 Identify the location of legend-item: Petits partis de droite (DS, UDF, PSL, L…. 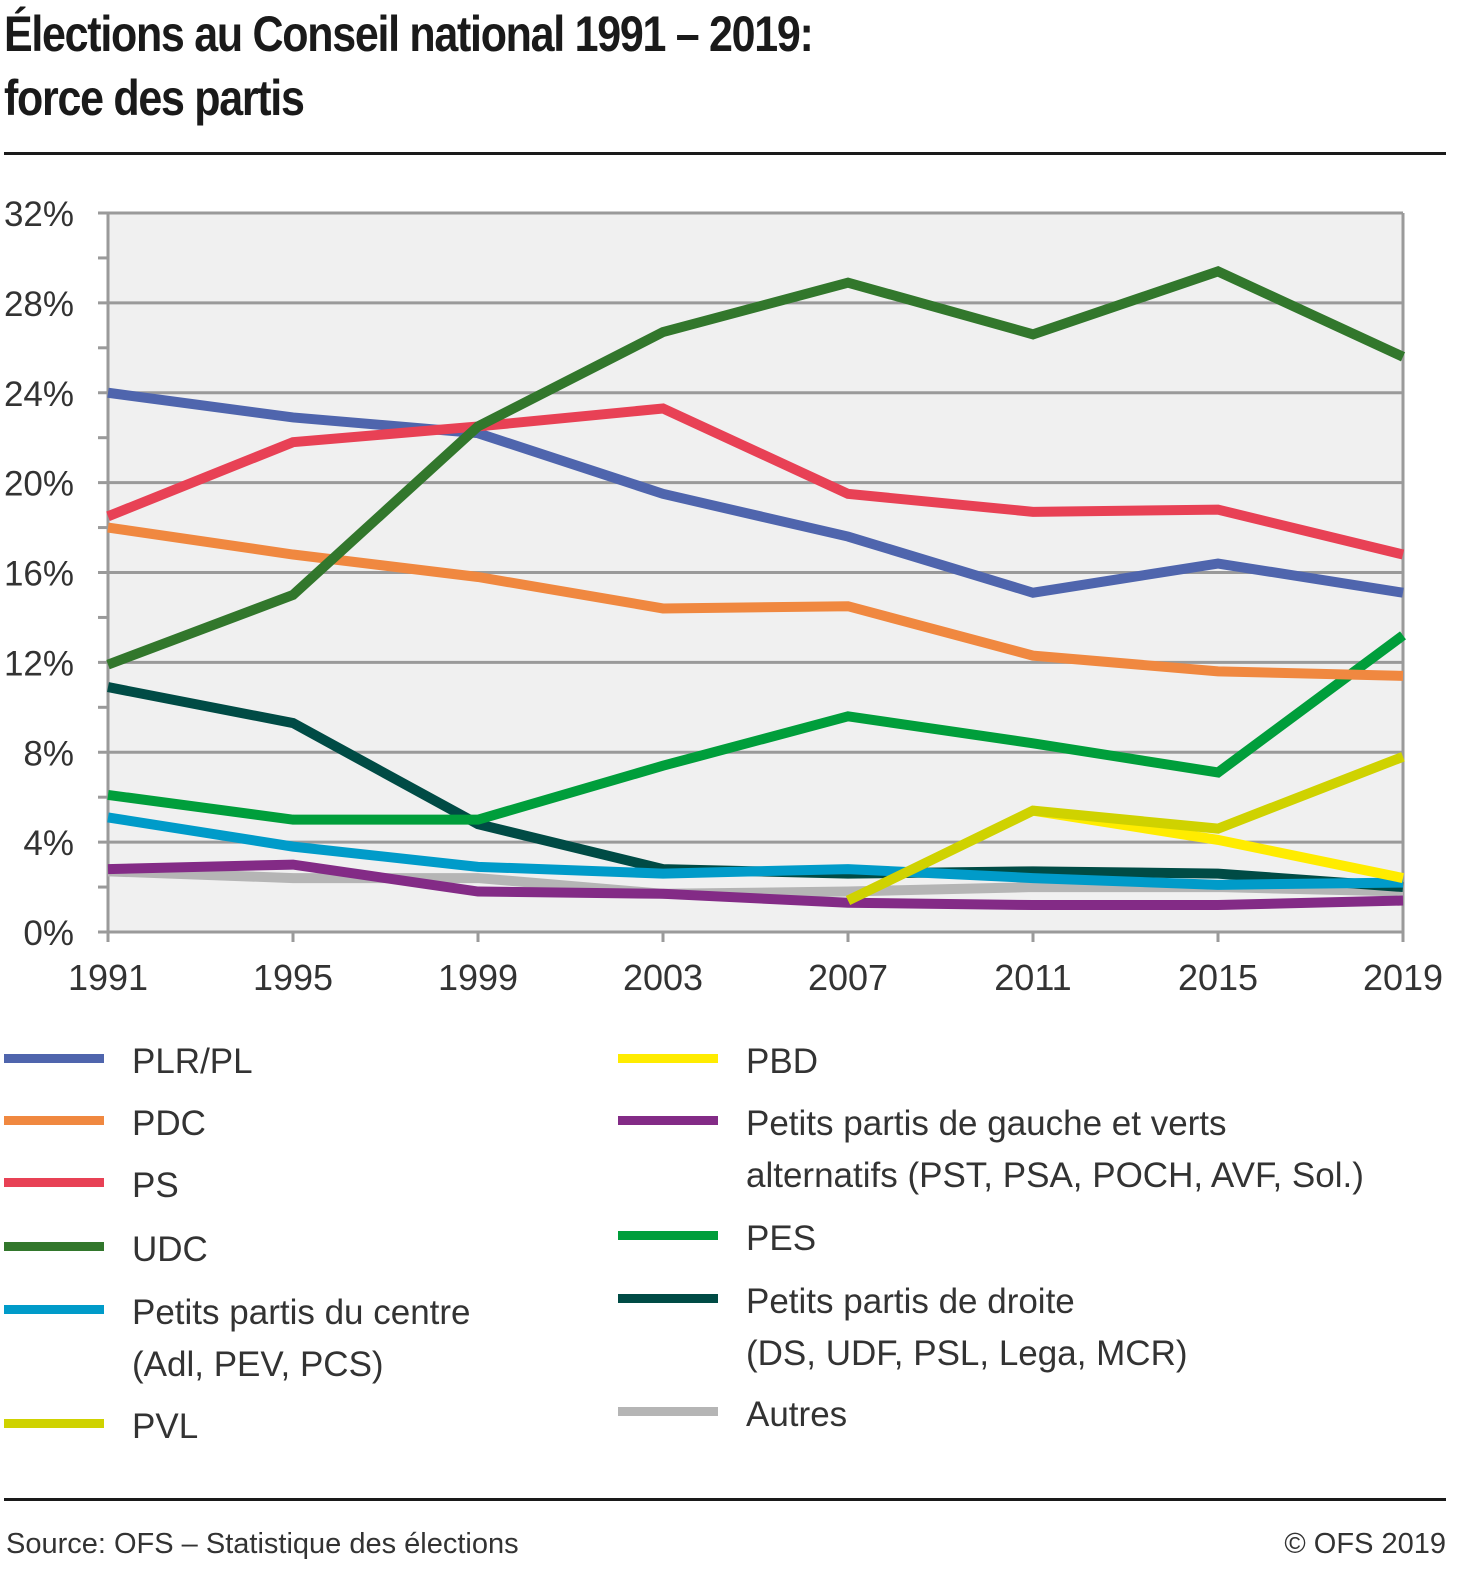
(903, 1328).